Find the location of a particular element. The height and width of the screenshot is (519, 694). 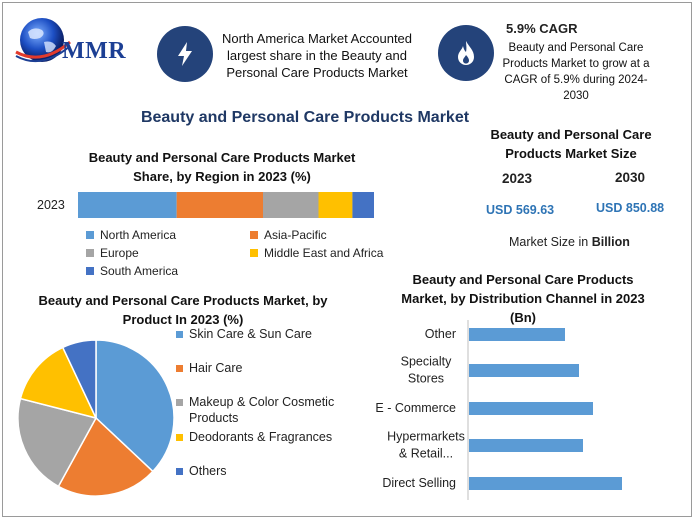

channel-label: E - Commerce is located at coordinates (415, 408).